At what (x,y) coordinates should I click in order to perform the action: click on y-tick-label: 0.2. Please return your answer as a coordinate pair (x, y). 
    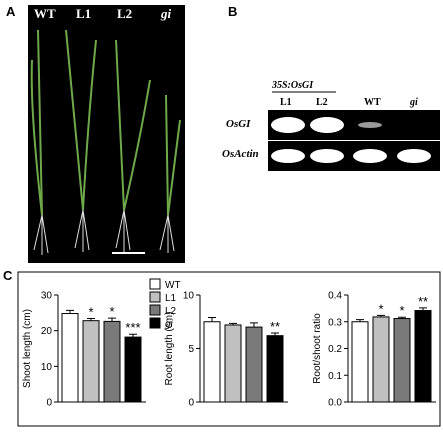
    Looking at the image, I should click on (335, 349).